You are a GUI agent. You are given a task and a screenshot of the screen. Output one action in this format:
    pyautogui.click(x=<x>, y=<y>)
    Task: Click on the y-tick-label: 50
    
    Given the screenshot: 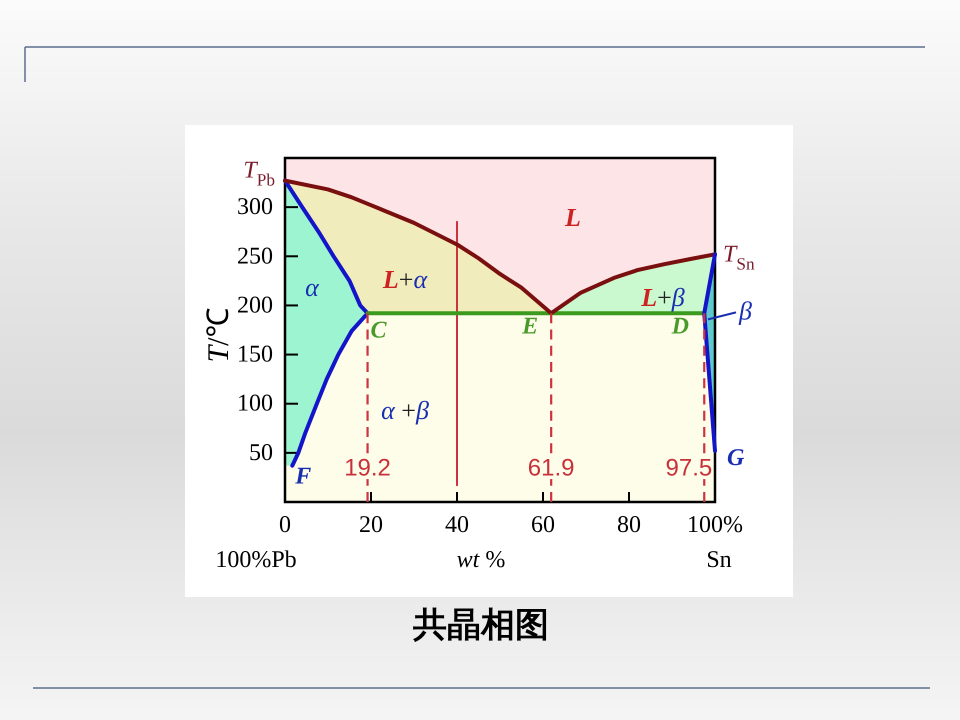 What is the action you would take?
    pyautogui.click(x=261, y=453)
    